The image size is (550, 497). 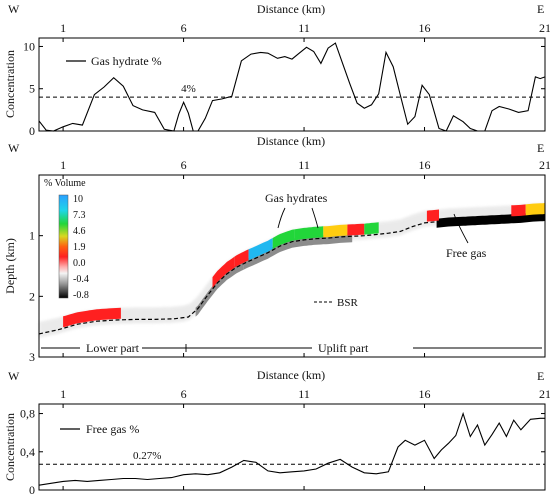 What do you see at coordinates (79, 247) in the screenshot?
I see `colorbar-tick-label: 1.9` at bounding box center [79, 247].